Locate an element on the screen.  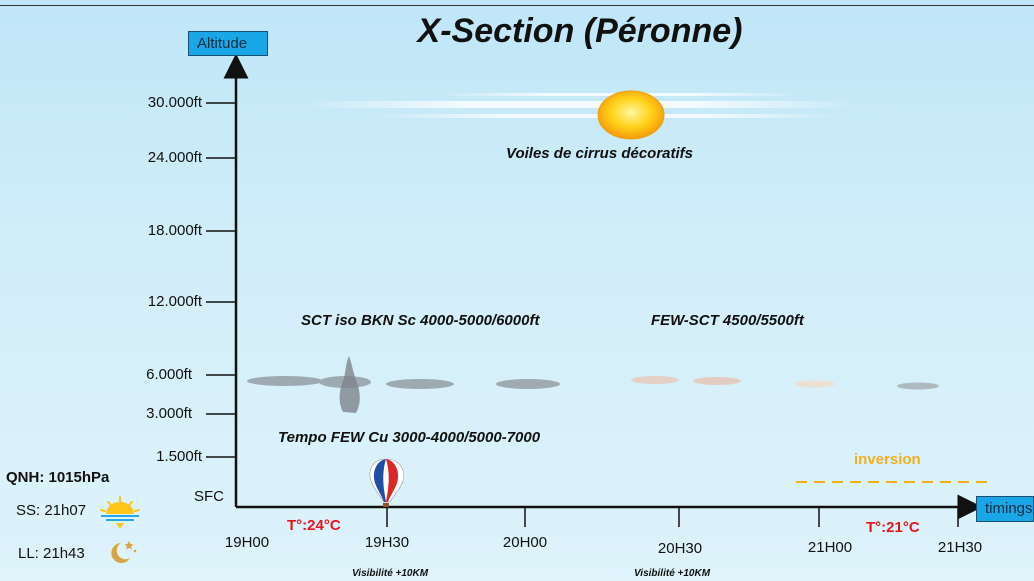
x-tick-label: 21H30 is located at coordinates (960, 547).